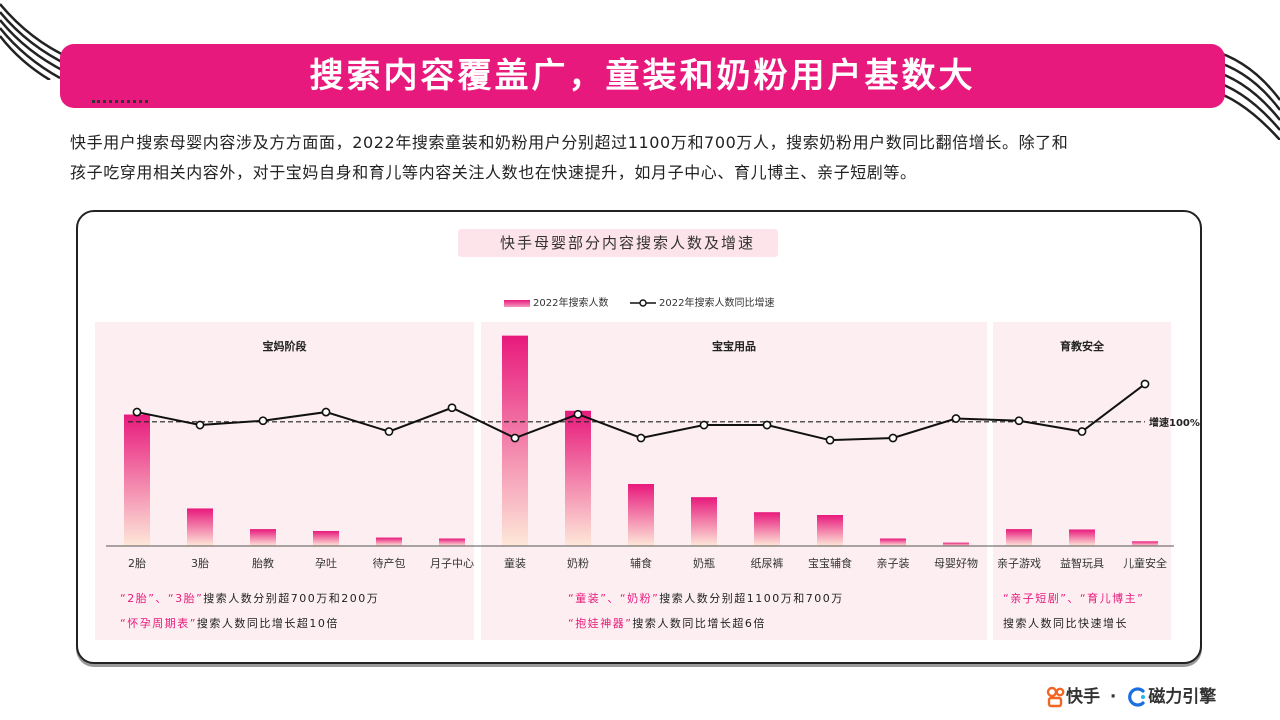  What do you see at coordinates (1019, 421) in the screenshot?
I see `growth-point-亲子游戏` at bounding box center [1019, 421].